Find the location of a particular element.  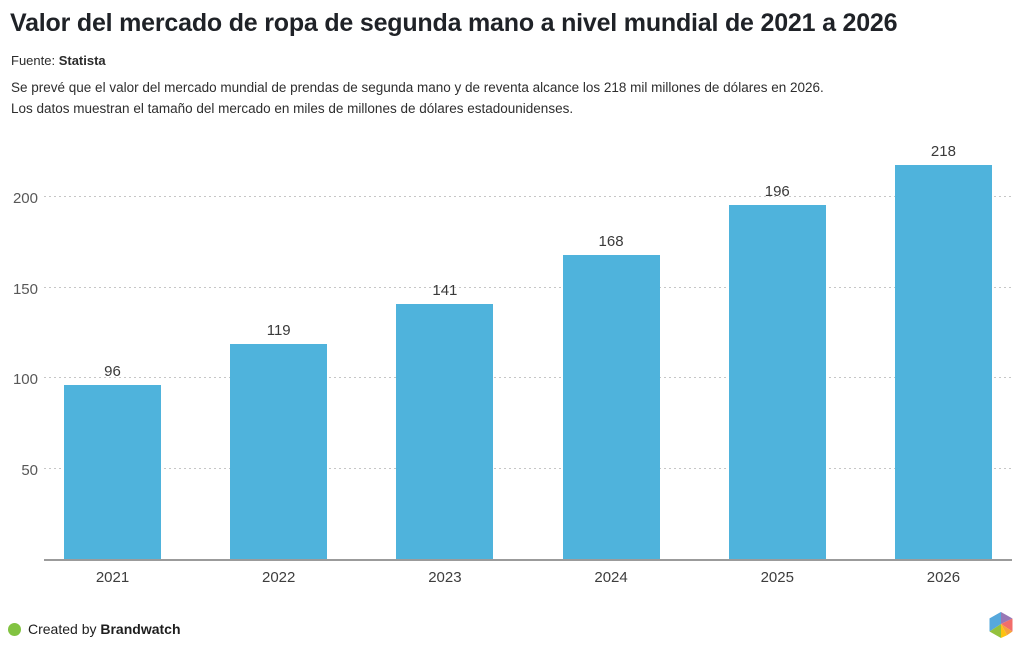

x-tick-label: 2021 is located at coordinates (112, 577).